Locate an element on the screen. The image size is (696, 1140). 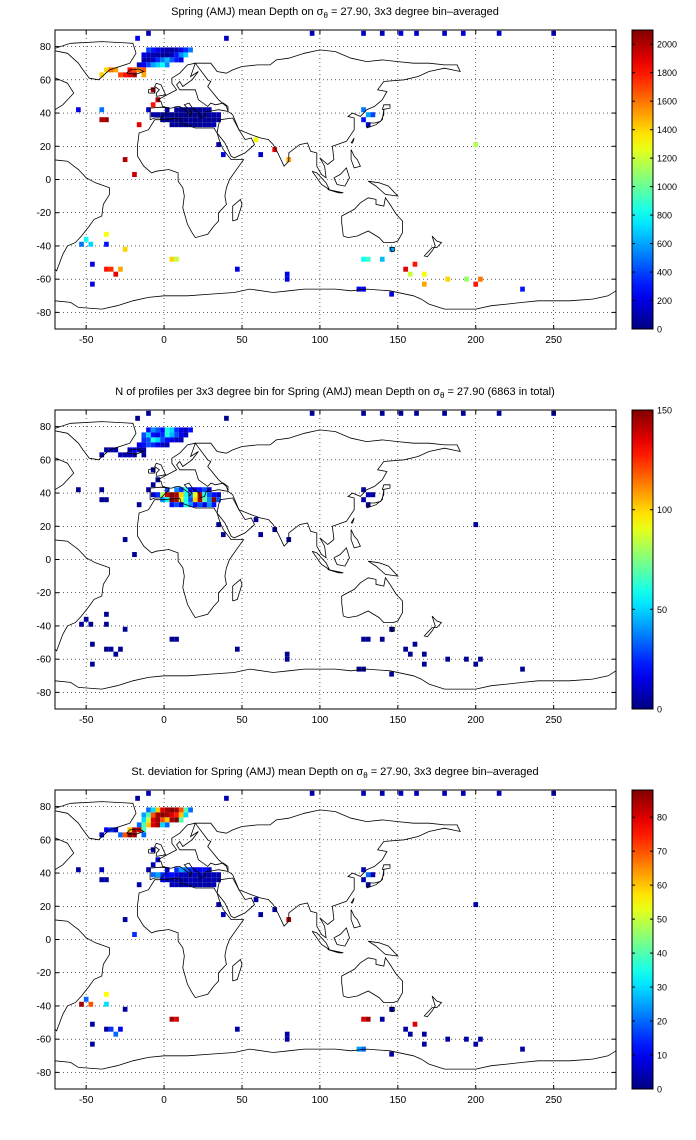
y-tick-label: -80 is located at coordinates (44, 1073).